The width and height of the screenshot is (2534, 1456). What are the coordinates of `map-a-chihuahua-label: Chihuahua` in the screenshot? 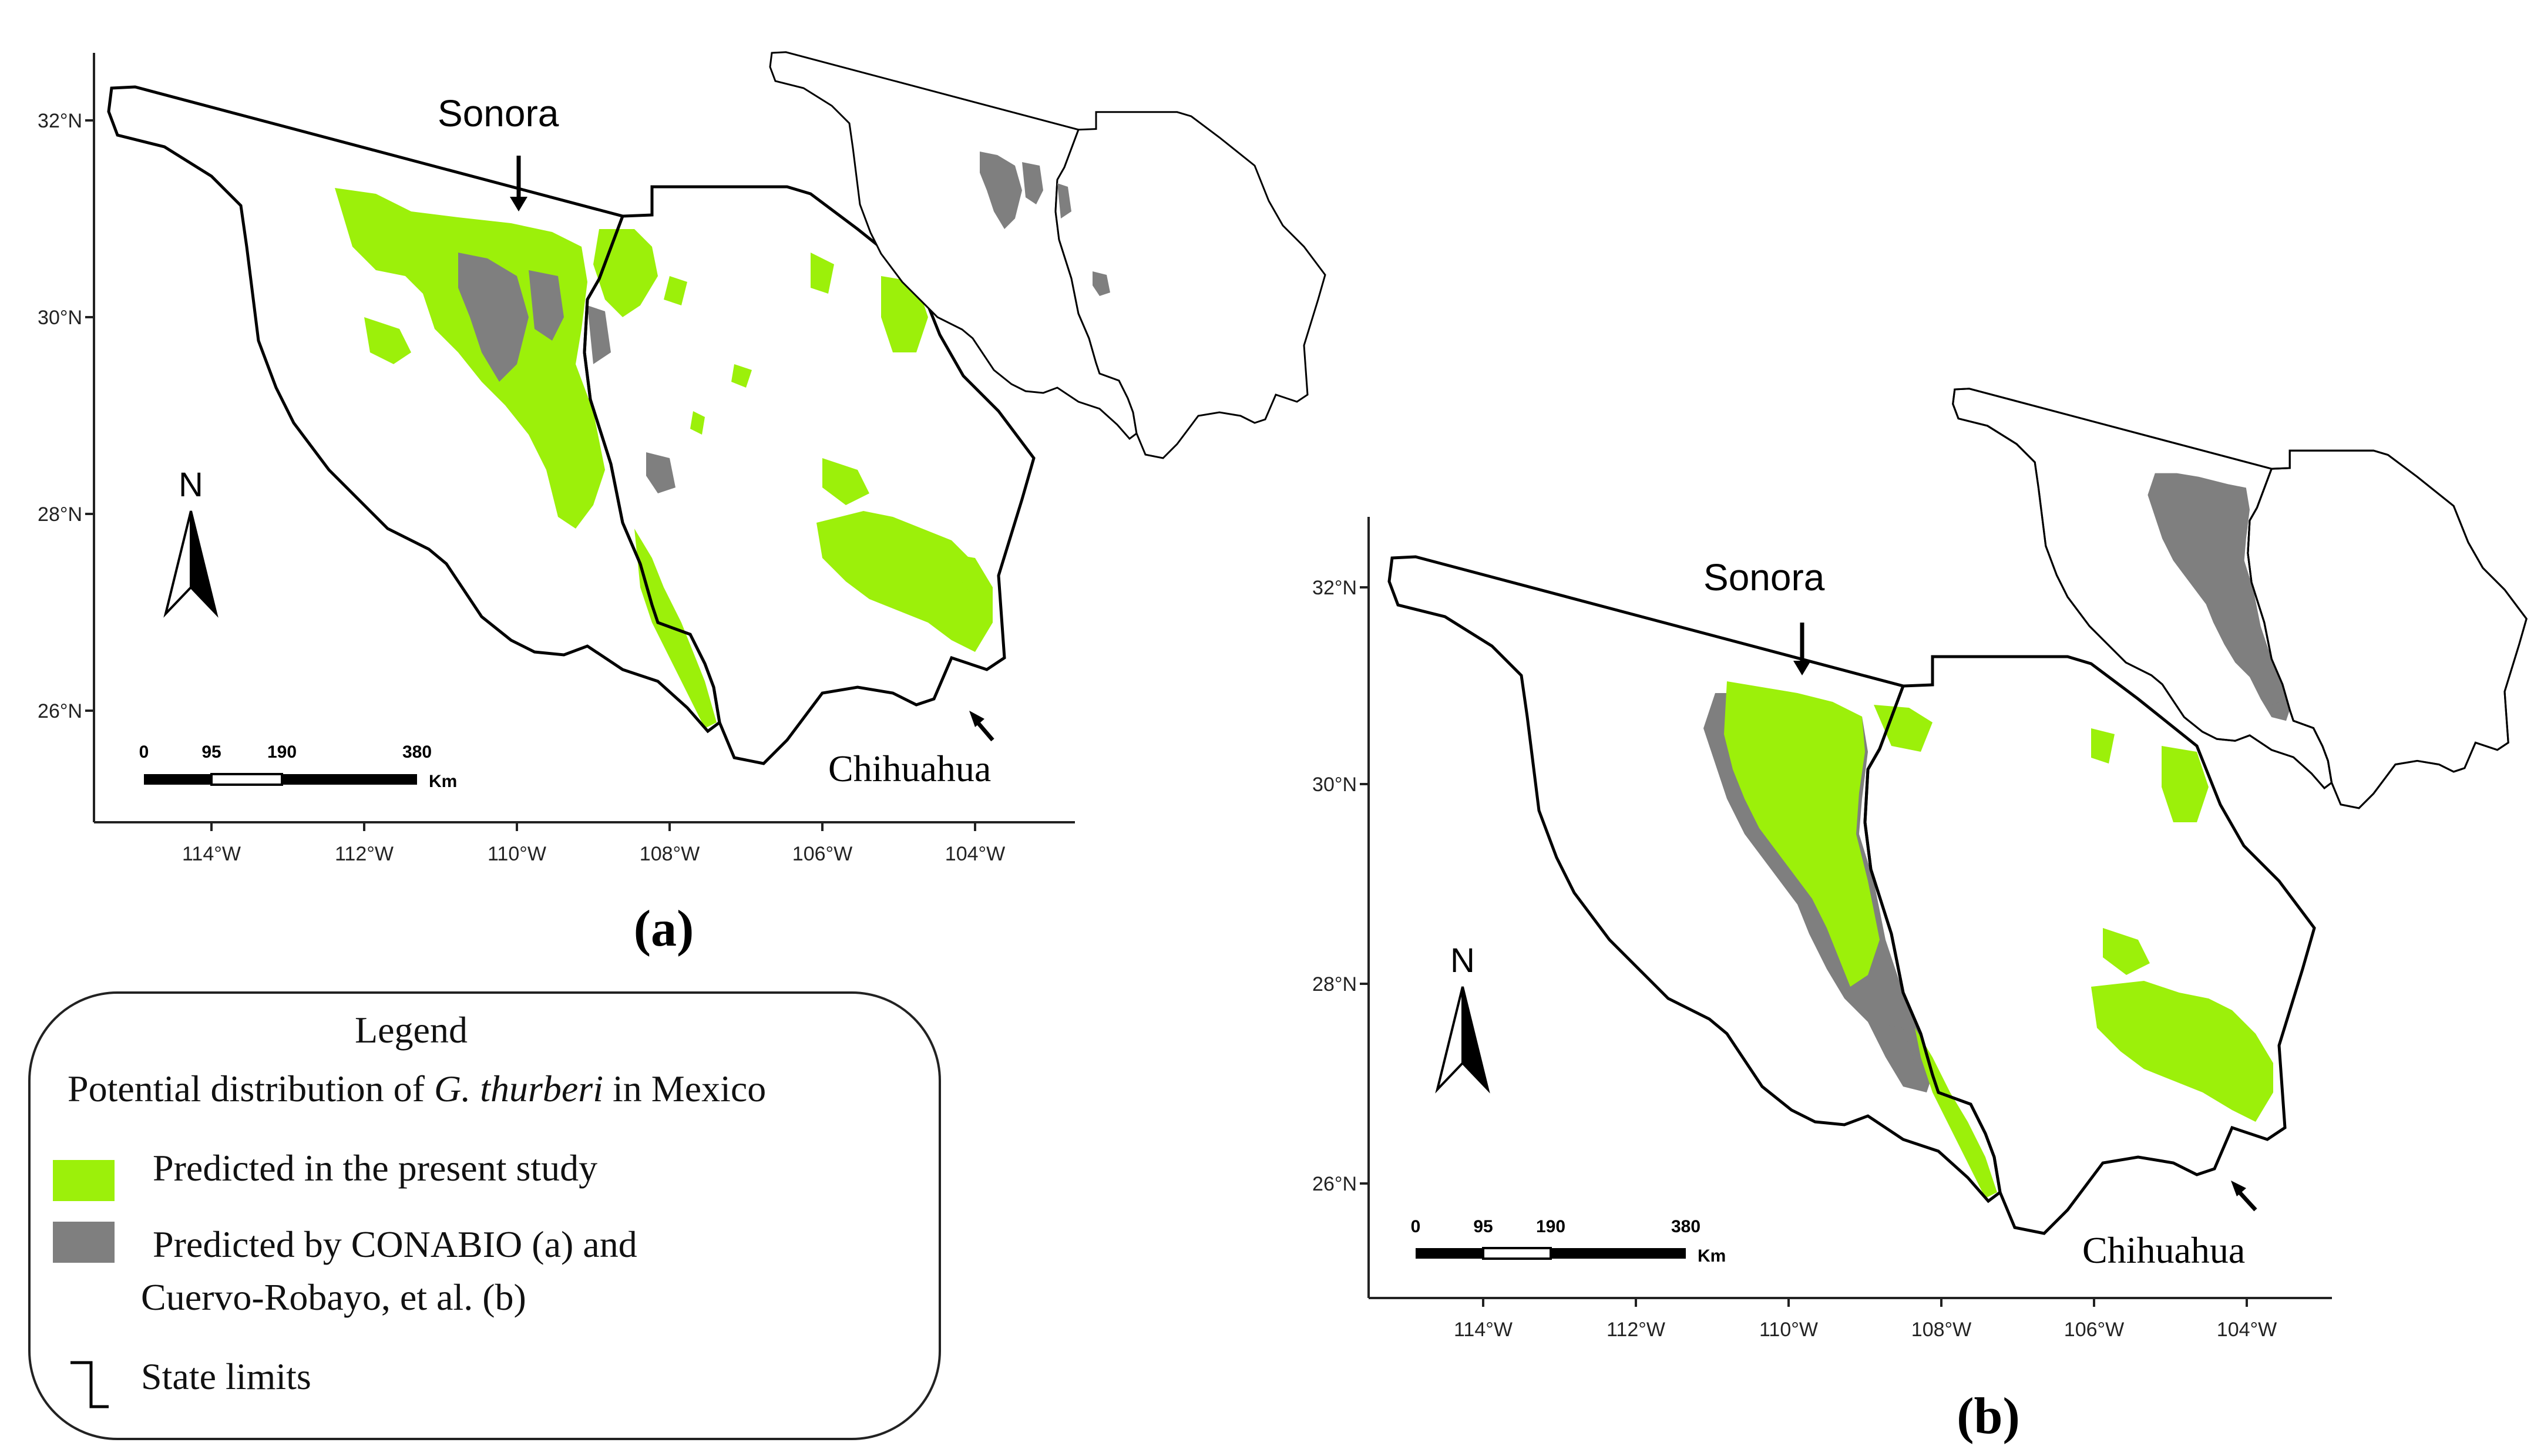 It's located at (909, 768).